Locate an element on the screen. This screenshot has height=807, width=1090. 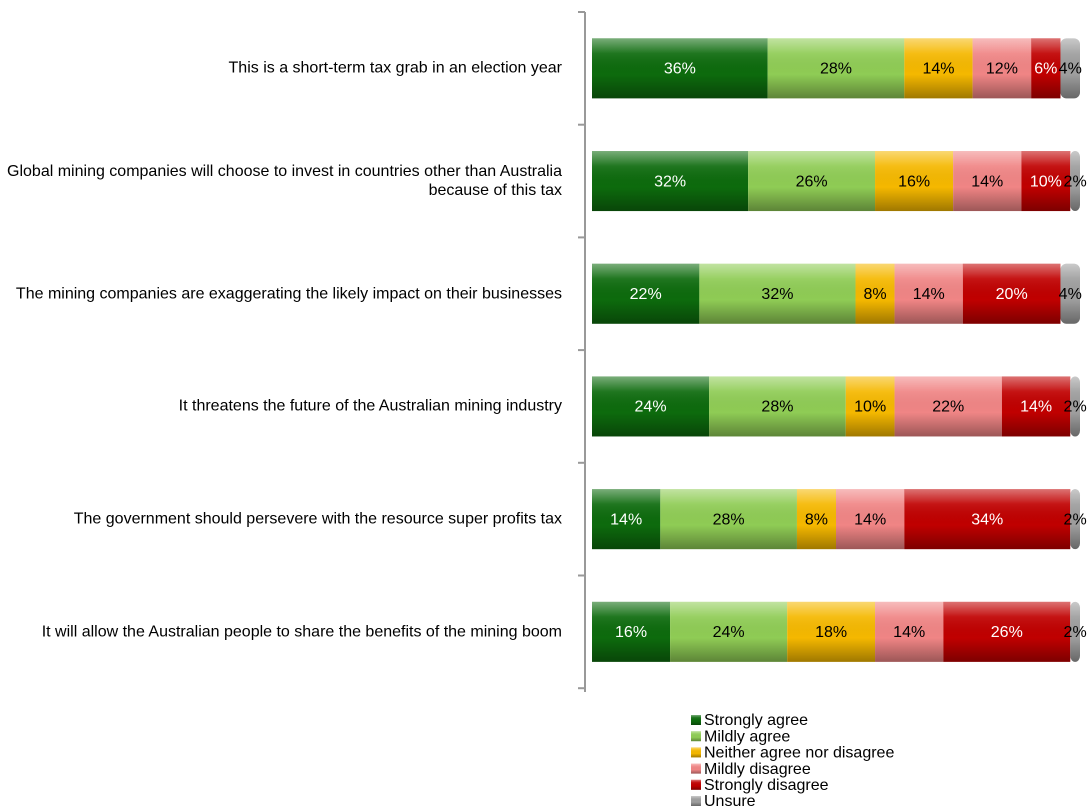
legend-label: Strongly disagree is located at coordinates (766, 785).